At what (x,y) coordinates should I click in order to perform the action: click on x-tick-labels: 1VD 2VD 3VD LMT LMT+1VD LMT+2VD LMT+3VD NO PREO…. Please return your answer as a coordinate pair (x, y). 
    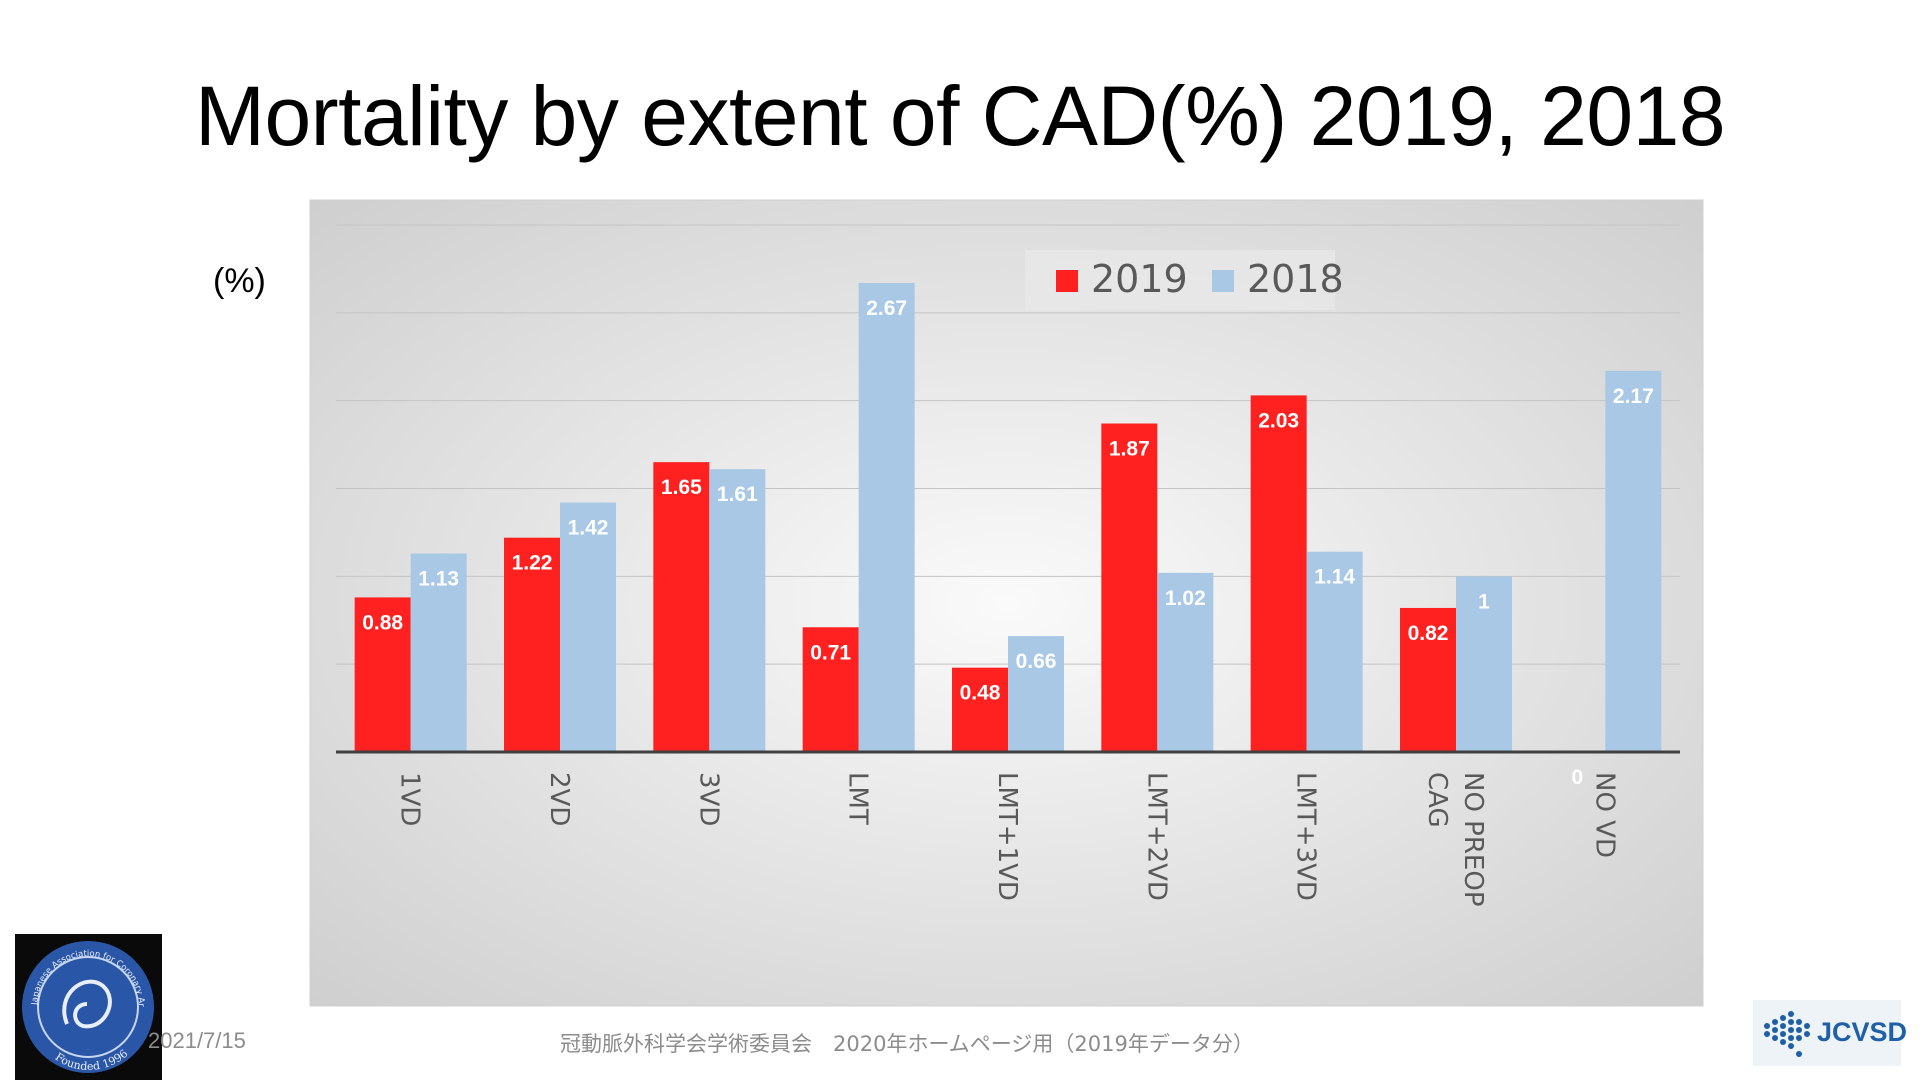
    Looking at the image, I should click on (1007, 839).